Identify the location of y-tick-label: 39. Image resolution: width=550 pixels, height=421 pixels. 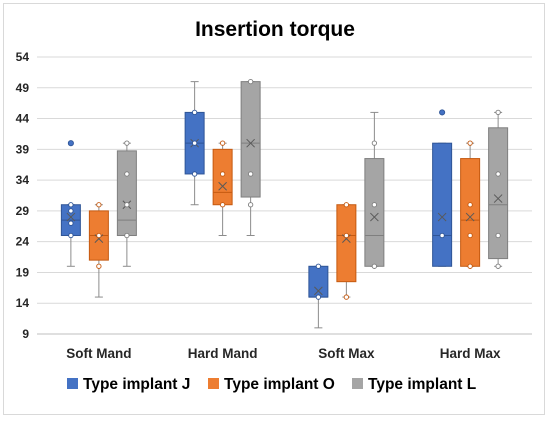
(23, 149).